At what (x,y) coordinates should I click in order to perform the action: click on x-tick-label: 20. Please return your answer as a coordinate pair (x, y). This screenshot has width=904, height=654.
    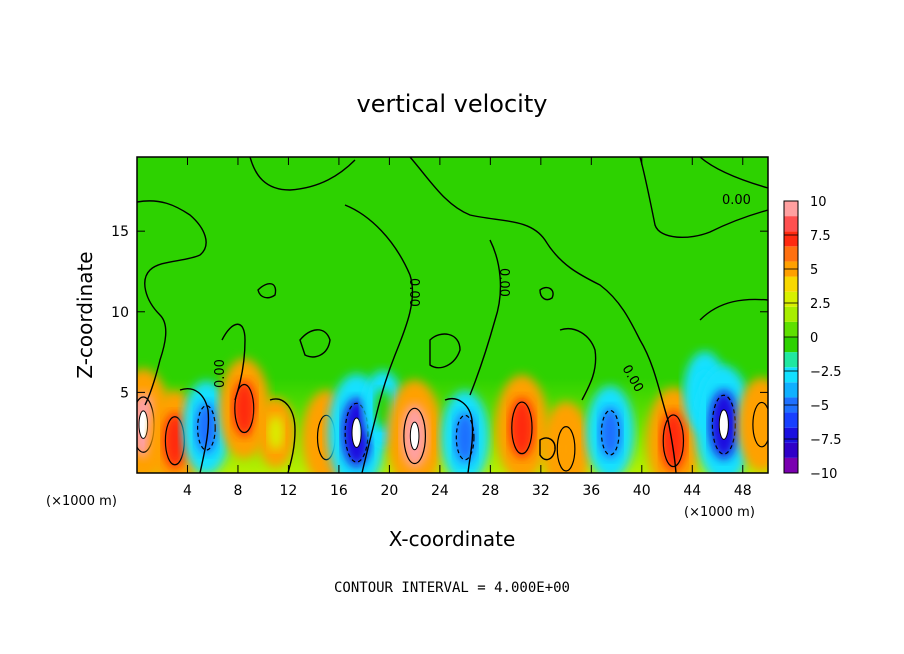
    Looking at the image, I should click on (389, 491).